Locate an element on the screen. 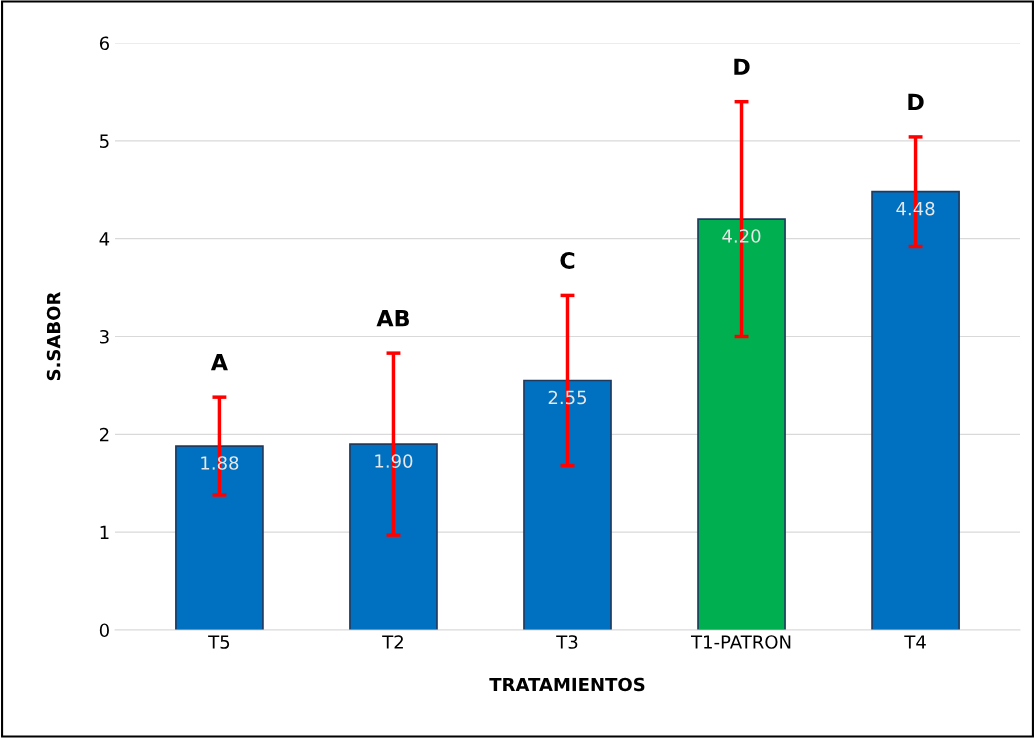  x-tick-label: T2 is located at coordinates (392, 642).